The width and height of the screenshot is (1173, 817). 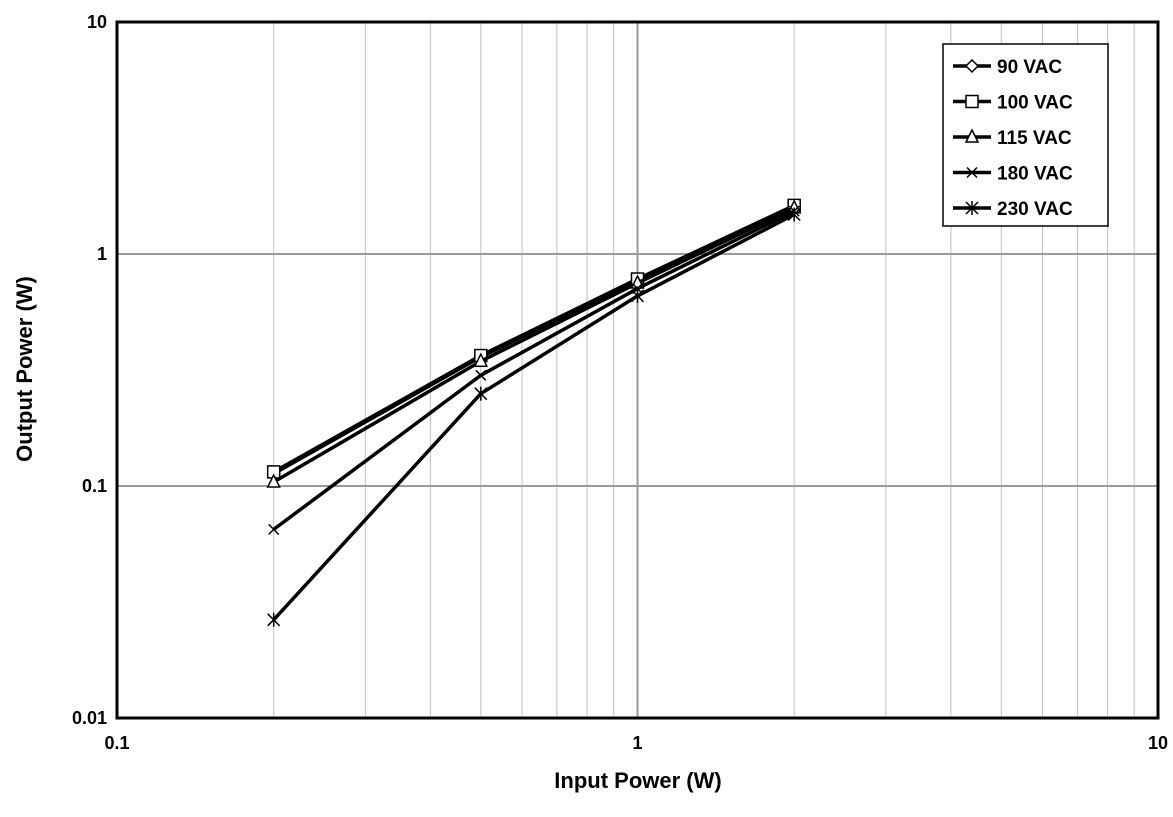 I want to click on legend-entry: 100 VAC, so click(x=1013, y=103).